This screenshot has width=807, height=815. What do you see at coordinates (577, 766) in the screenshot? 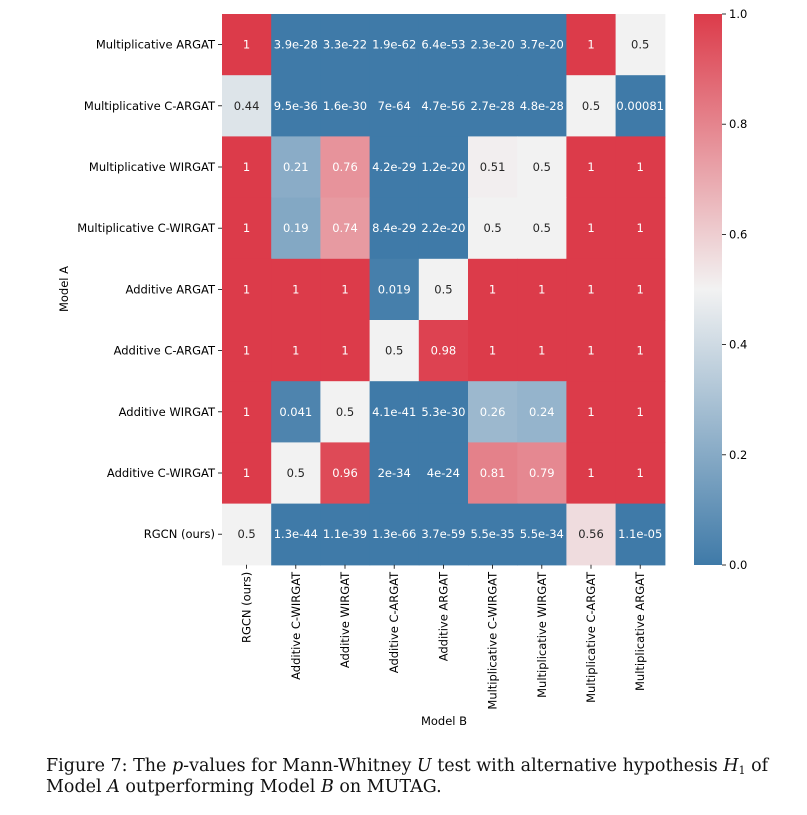
I see `caption-text2: test with alternative hypothesis` at bounding box center [577, 766].